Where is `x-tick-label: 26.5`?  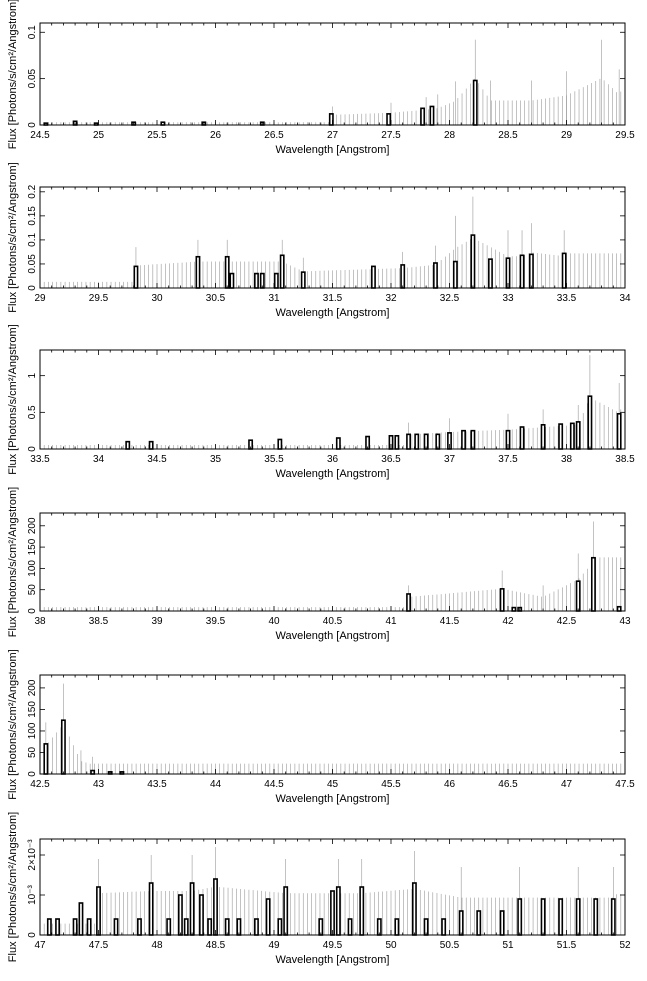 x-tick-label: 26.5 is located at coordinates (274, 135).